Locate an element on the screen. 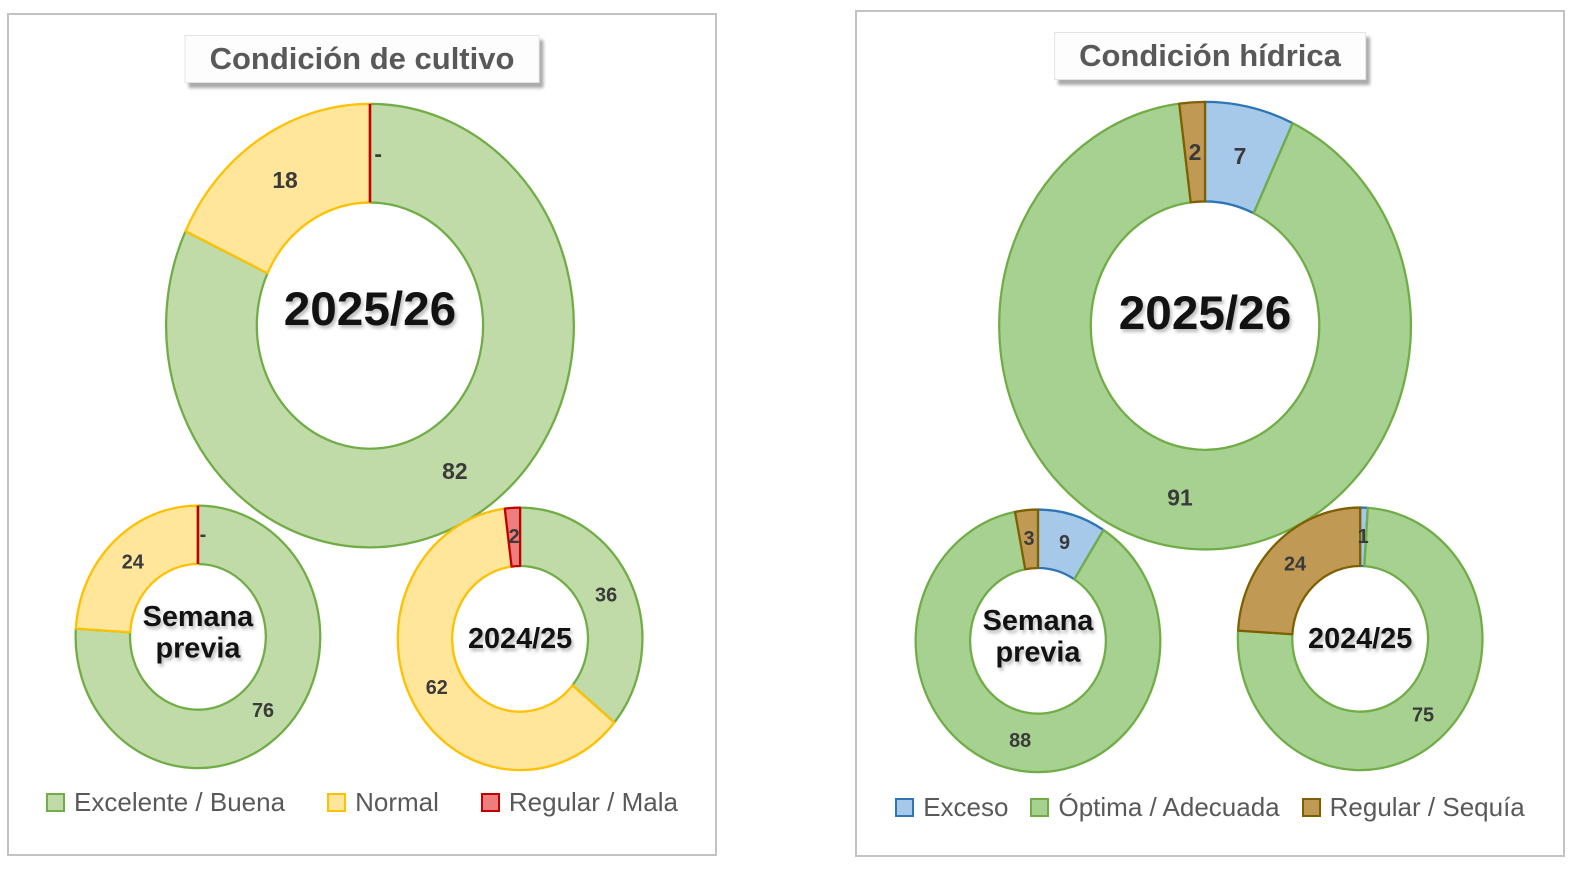 This screenshot has height=877, width=1577. legend-item: Excelente / Buena is located at coordinates (165, 802).